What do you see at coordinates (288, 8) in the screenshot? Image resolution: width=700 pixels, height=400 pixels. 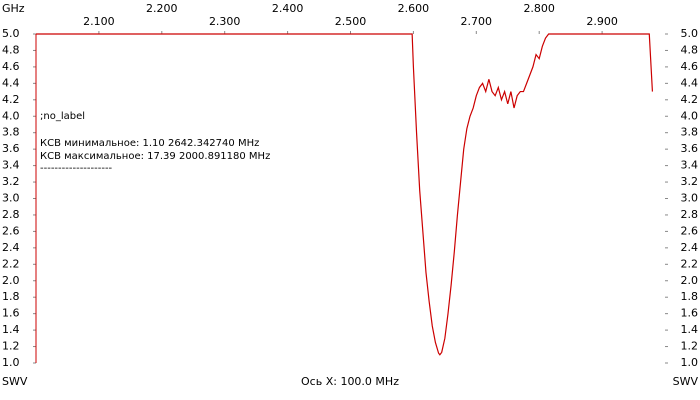 I see `x-tick-label: 2.400` at bounding box center [288, 8].